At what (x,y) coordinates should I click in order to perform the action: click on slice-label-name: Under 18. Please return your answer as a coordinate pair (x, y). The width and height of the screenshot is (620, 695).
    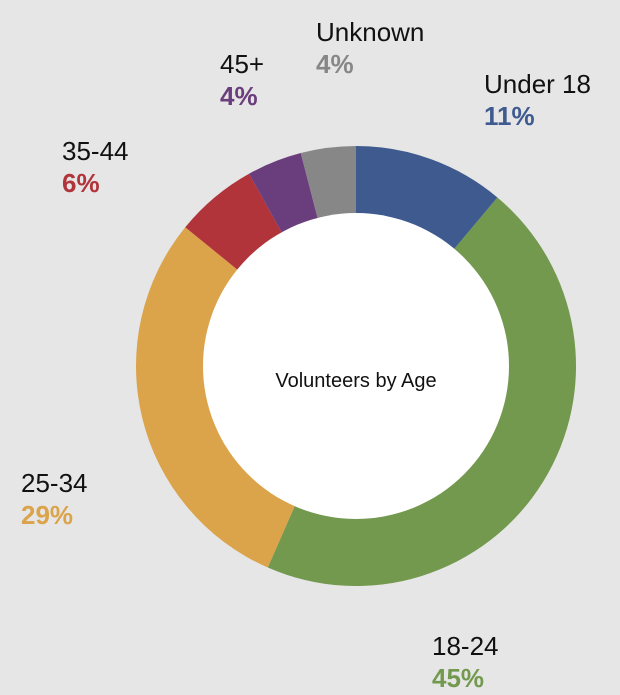
    Looking at the image, I should click on (537, 84).